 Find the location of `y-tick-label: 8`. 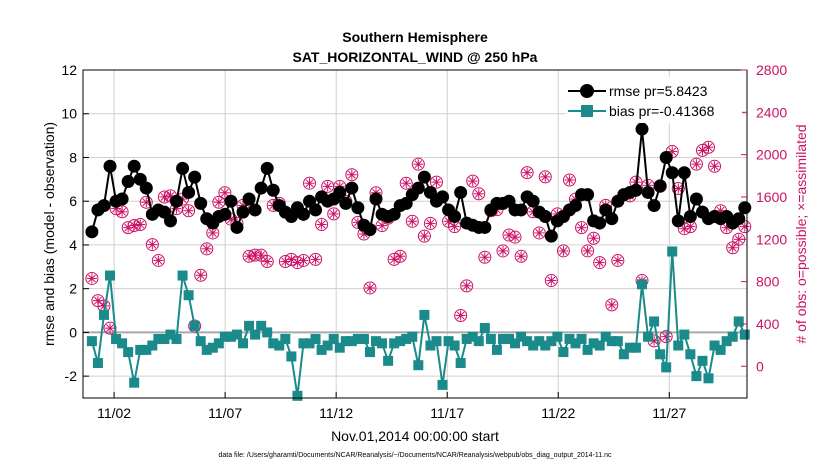

y-tick-label: 8 is located at coordinates (73, 157).